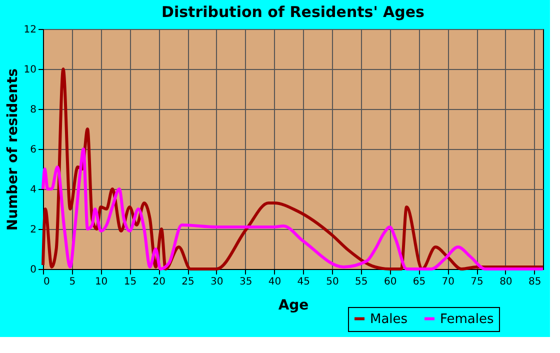 This screenshot has height=353, width=560. Describe the element at coordinates (293, 306) in the screenshot. I see `x-axis-title: Age` at that location.